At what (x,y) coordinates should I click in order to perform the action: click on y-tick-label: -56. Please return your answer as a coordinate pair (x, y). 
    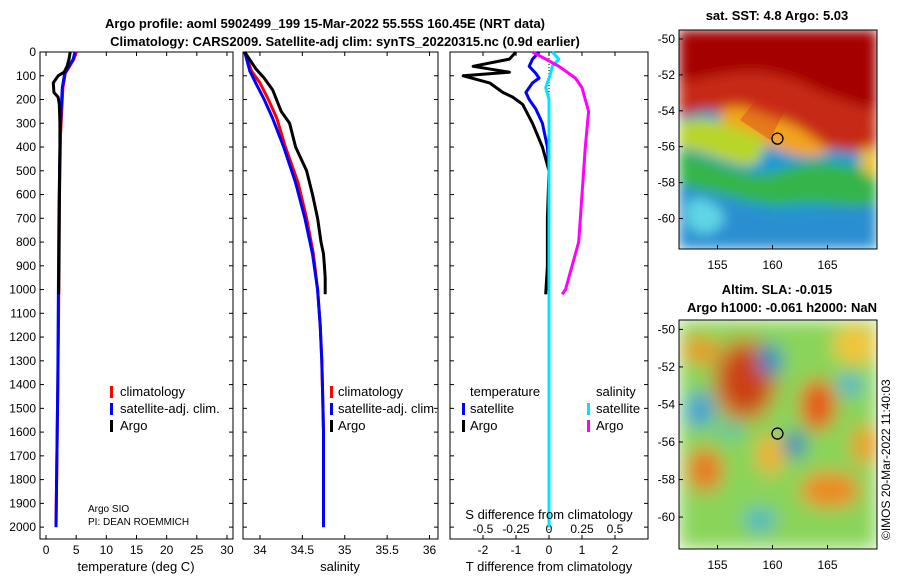
    Looking at the image, I should click on (667, 147).